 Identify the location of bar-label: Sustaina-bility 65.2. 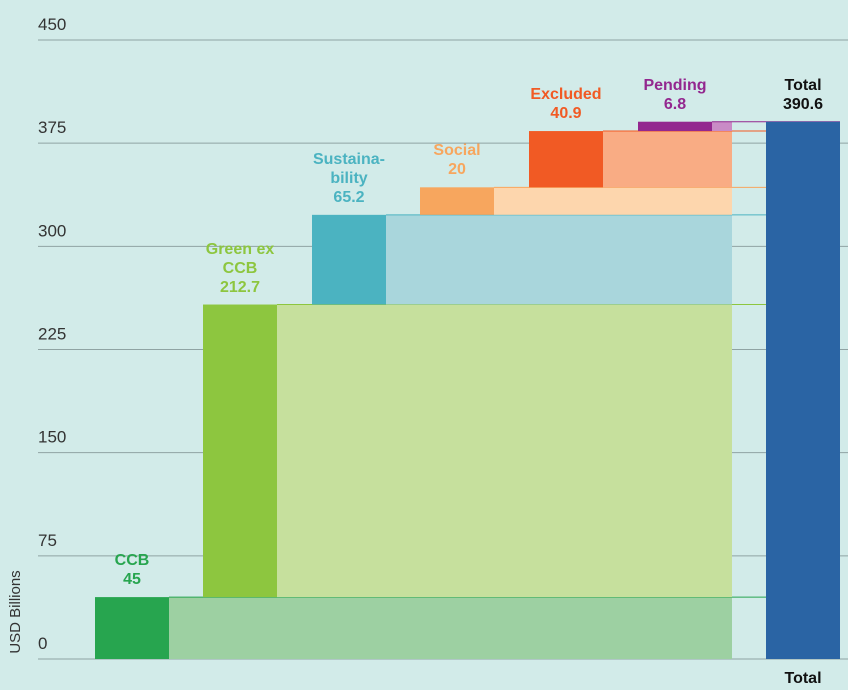
(349, 178).